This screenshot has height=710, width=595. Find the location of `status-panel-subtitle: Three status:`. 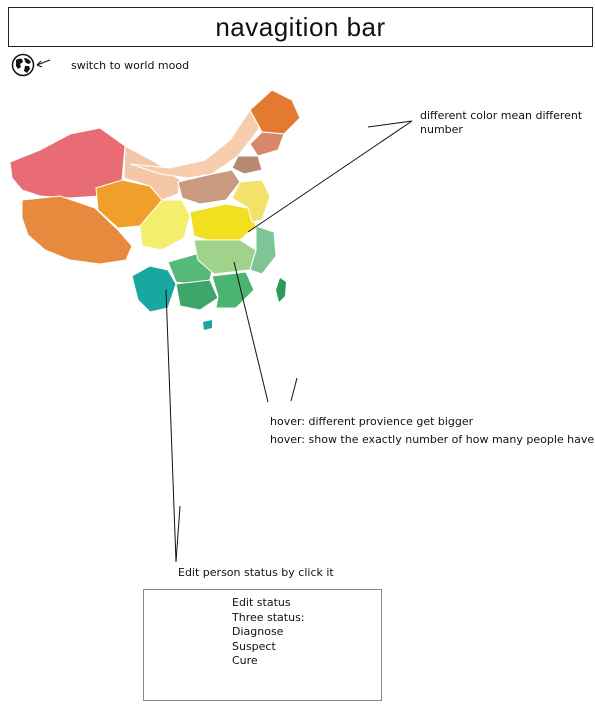

status-panel-subtitle: Three status: is located at coordinates (268, 617).